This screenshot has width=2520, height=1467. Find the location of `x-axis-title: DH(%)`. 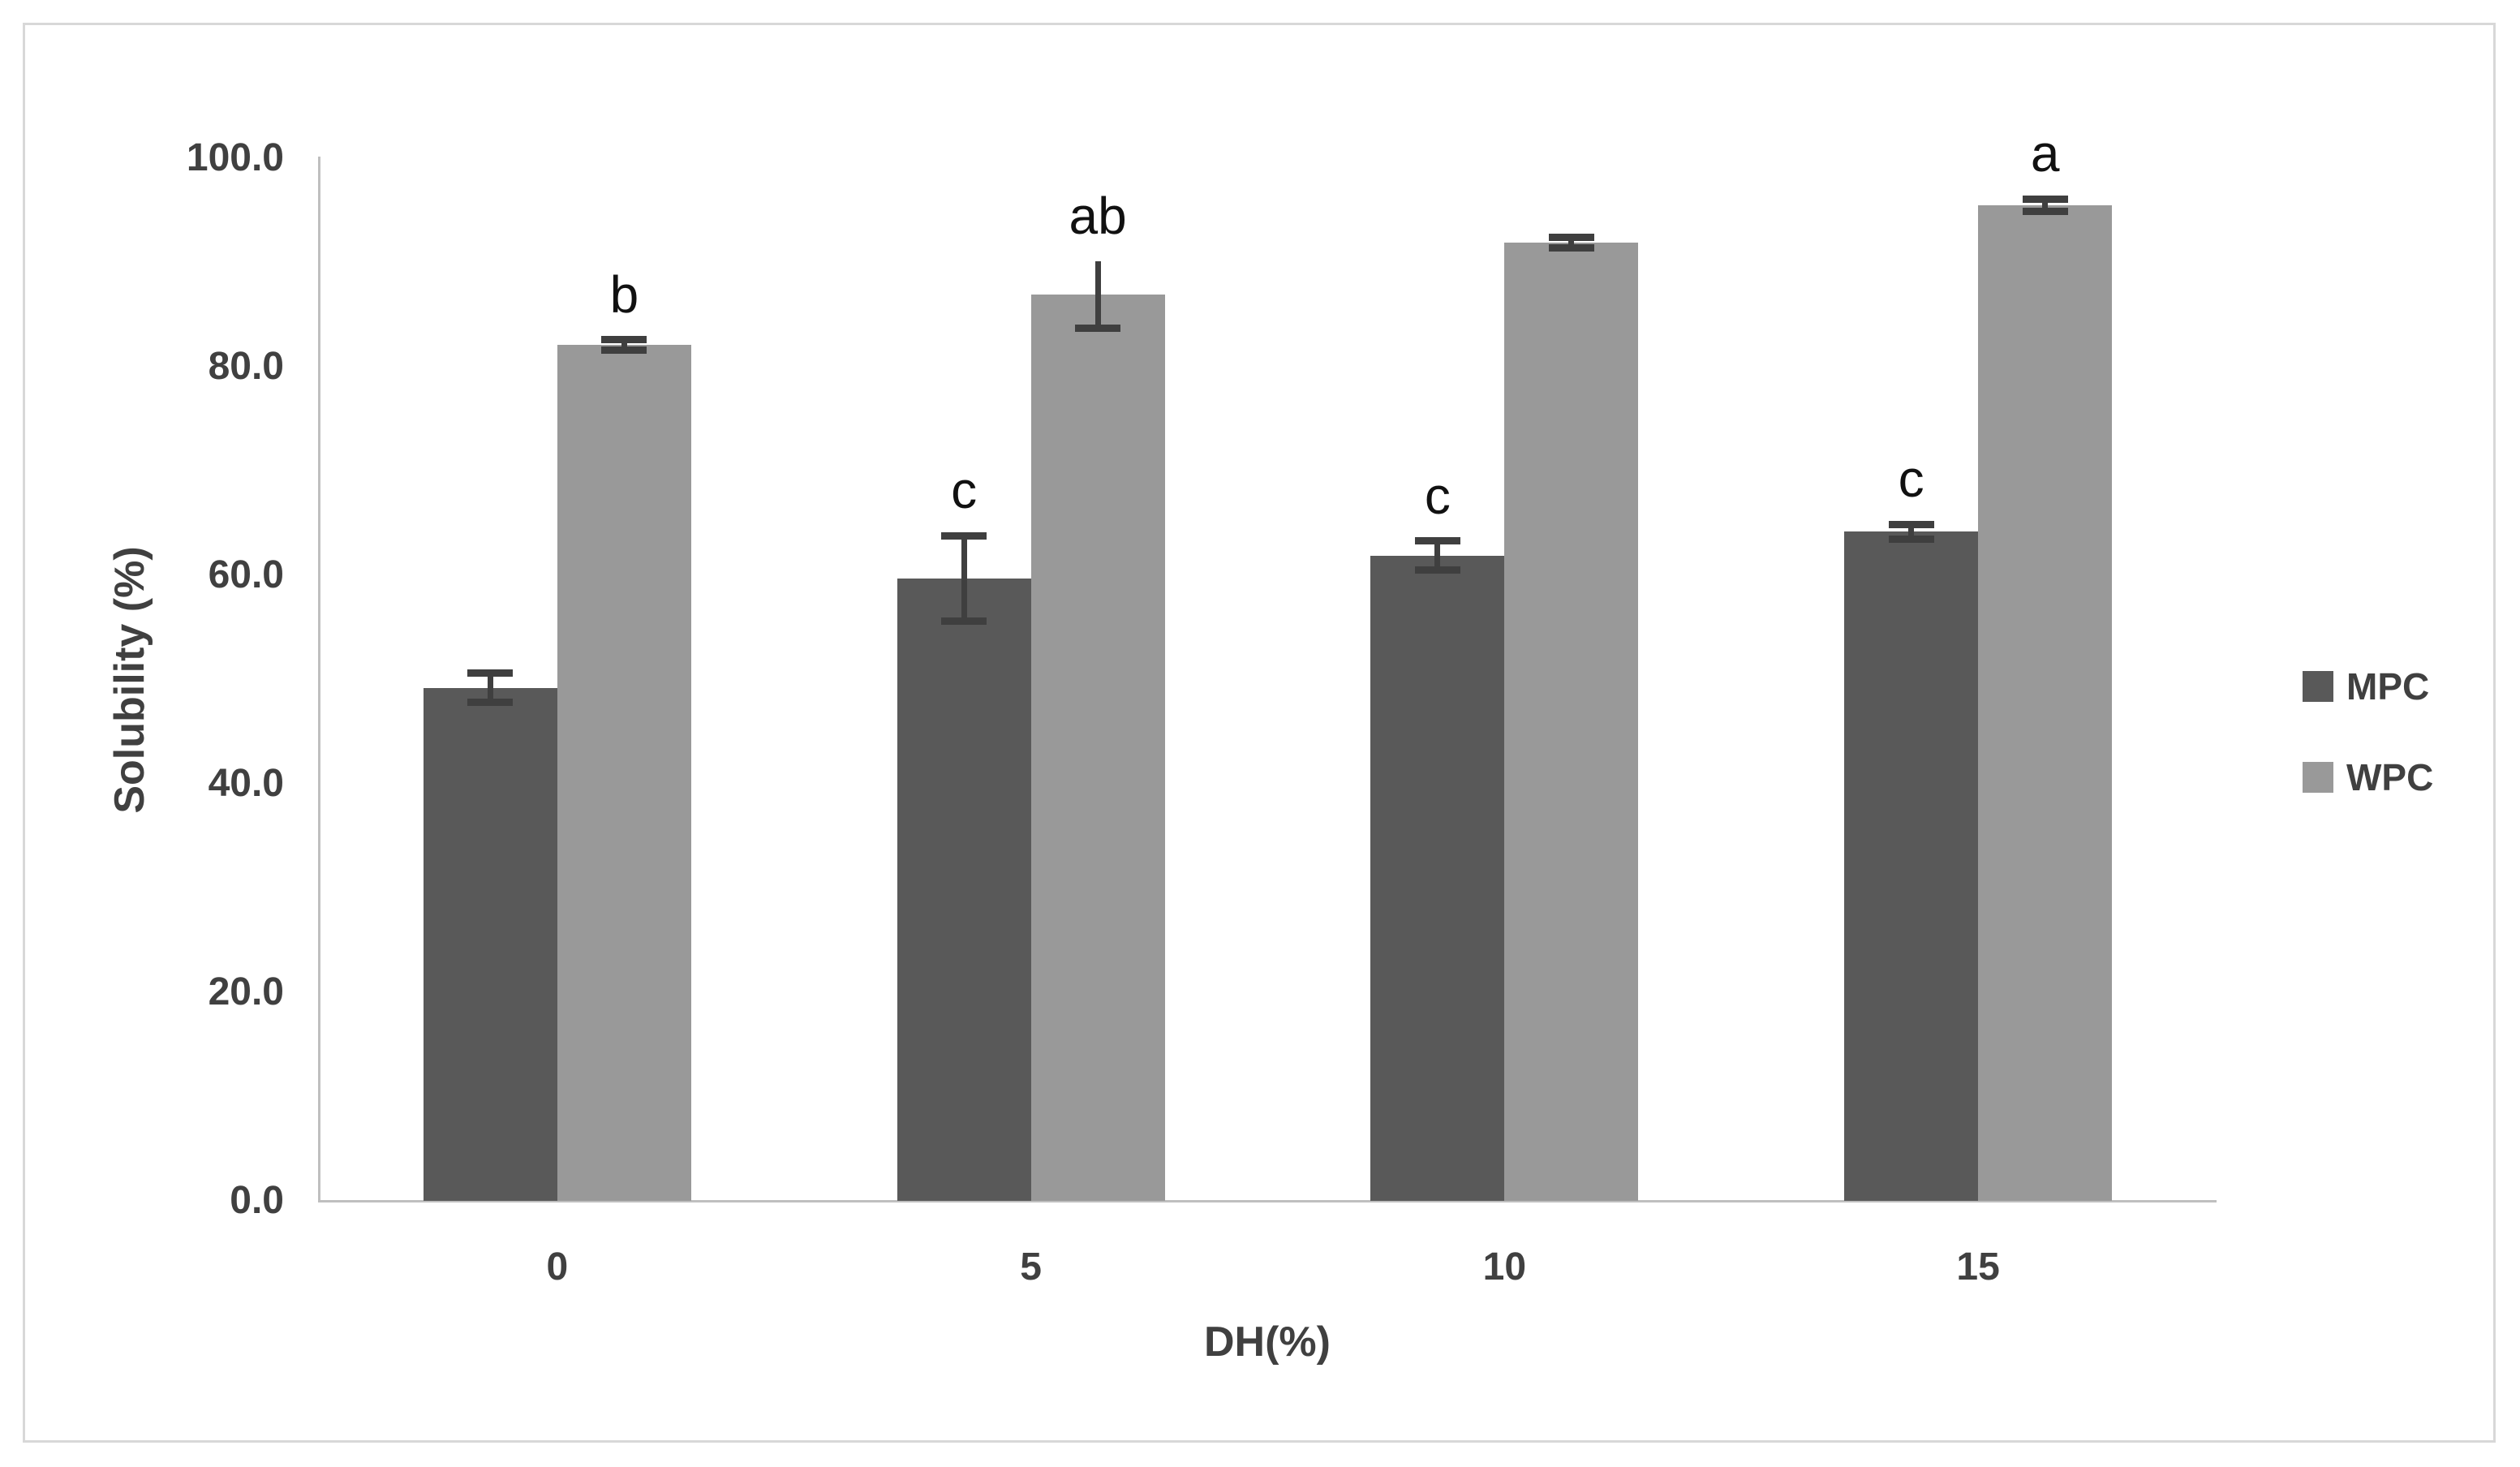

x-axis-title: DH(%) is located at coordinates (1267, 1342).